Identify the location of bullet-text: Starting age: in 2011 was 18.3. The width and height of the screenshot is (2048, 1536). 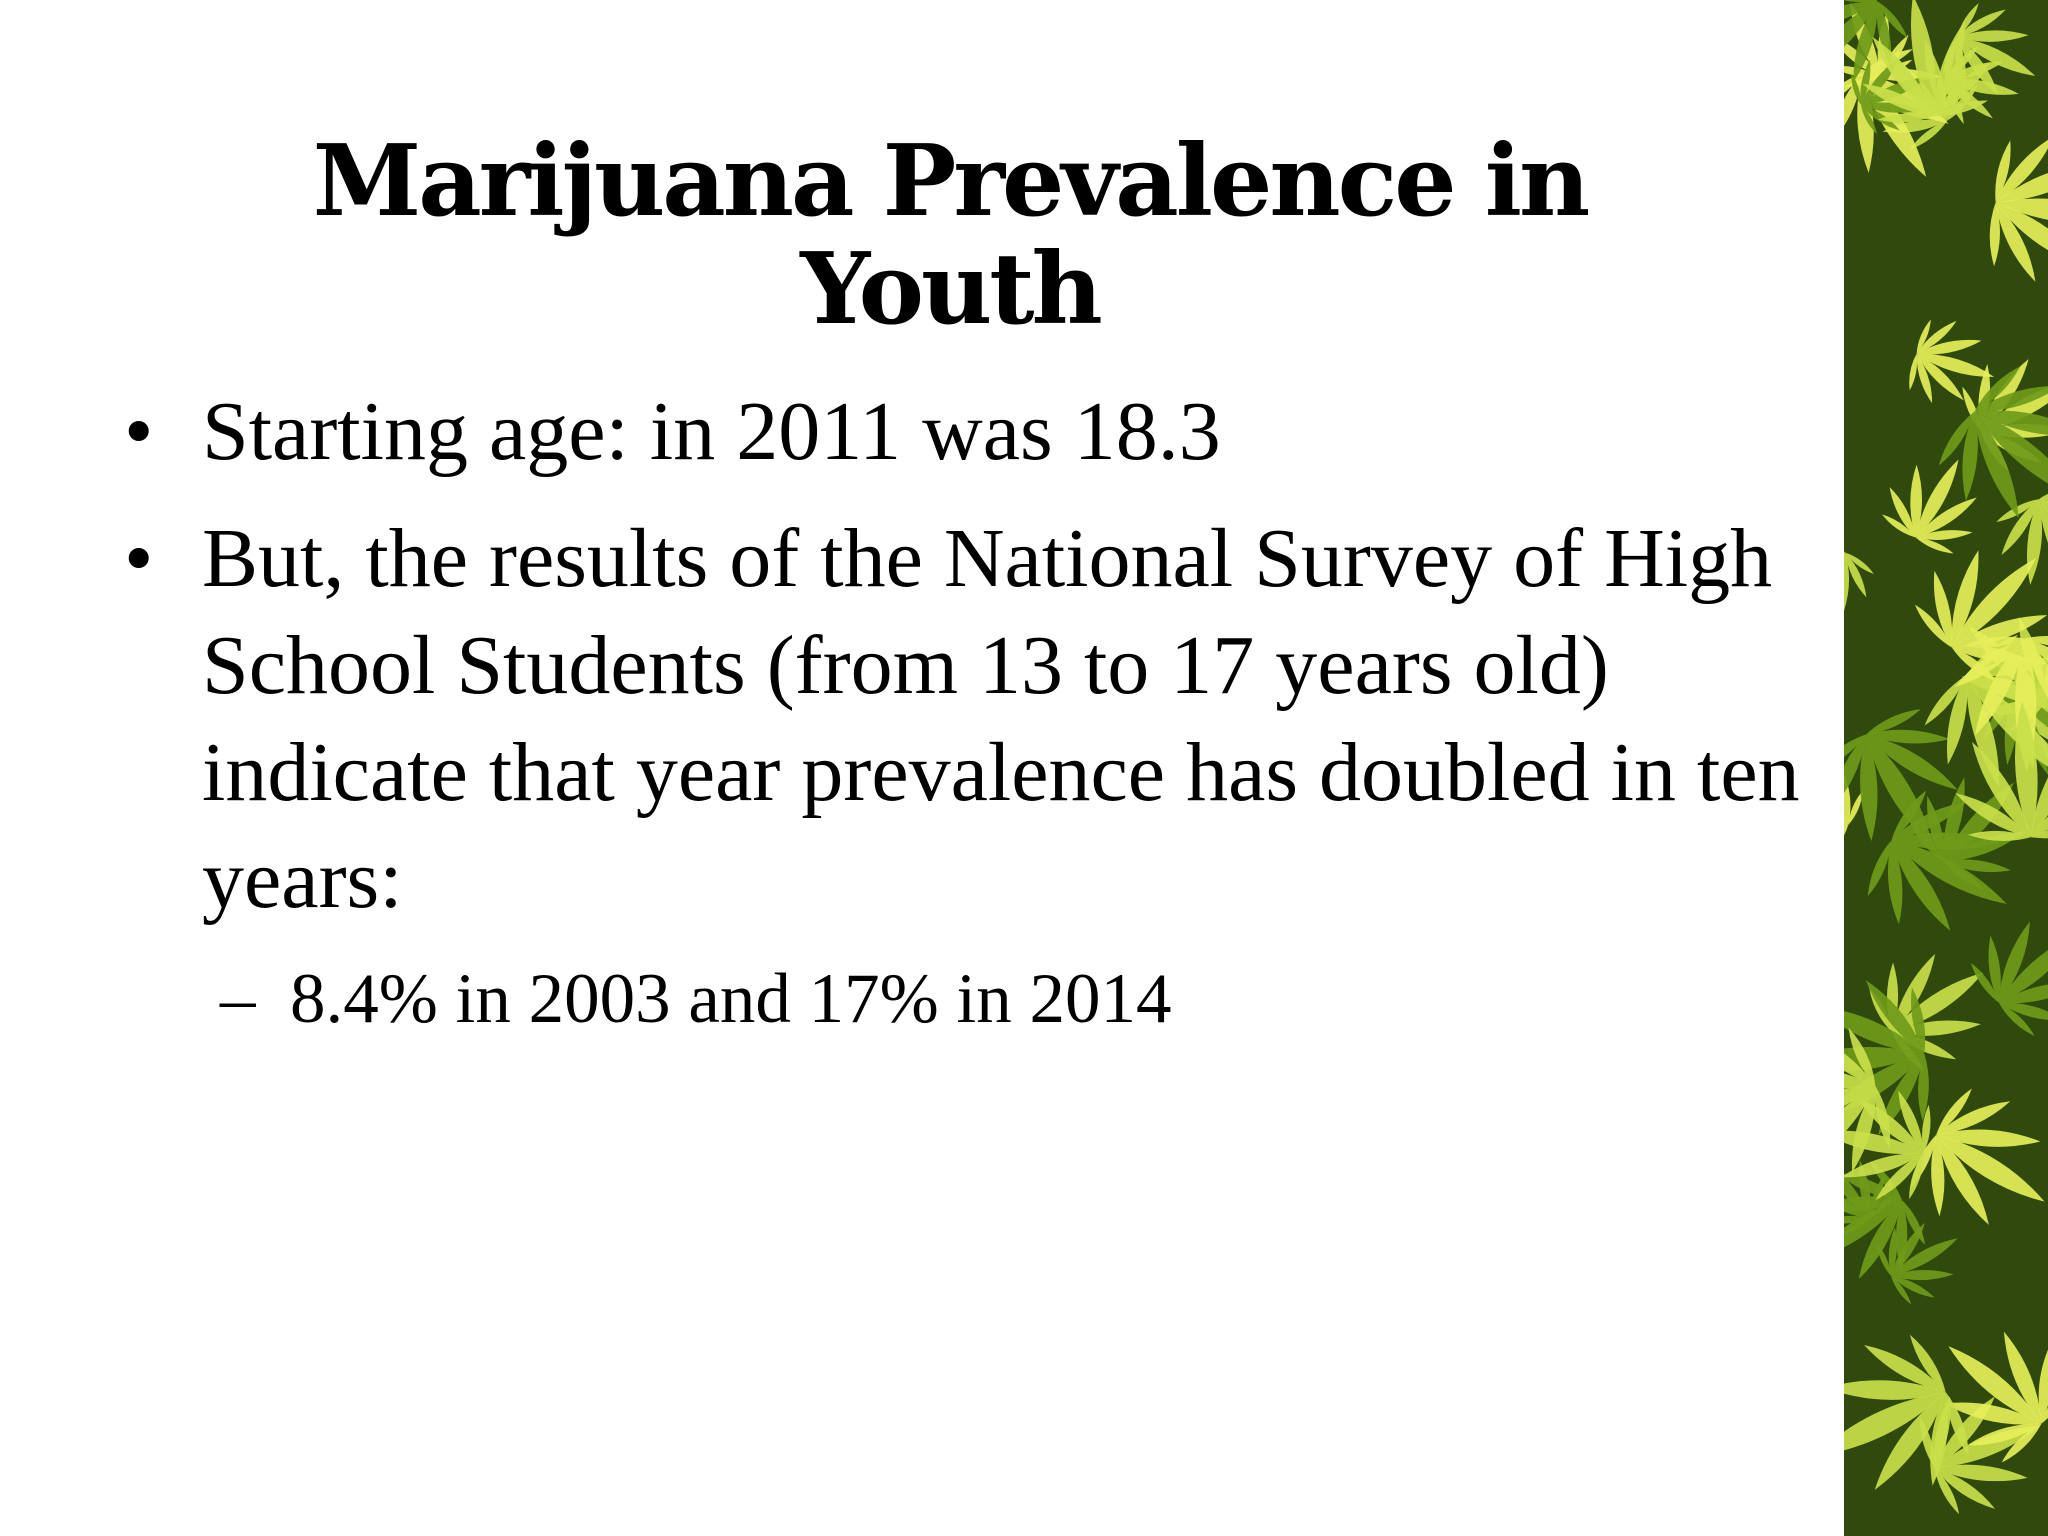
(711, 431).